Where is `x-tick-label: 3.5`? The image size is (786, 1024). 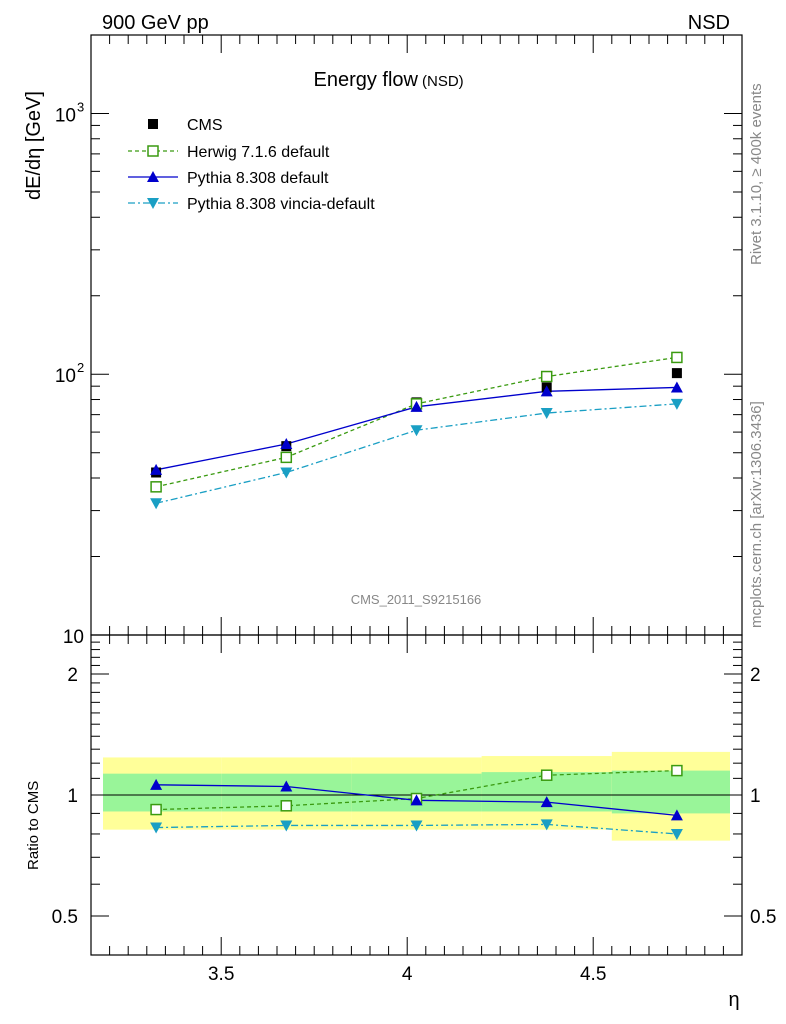 x-tick-label: 3.5 is located at coordinates (221, 974).